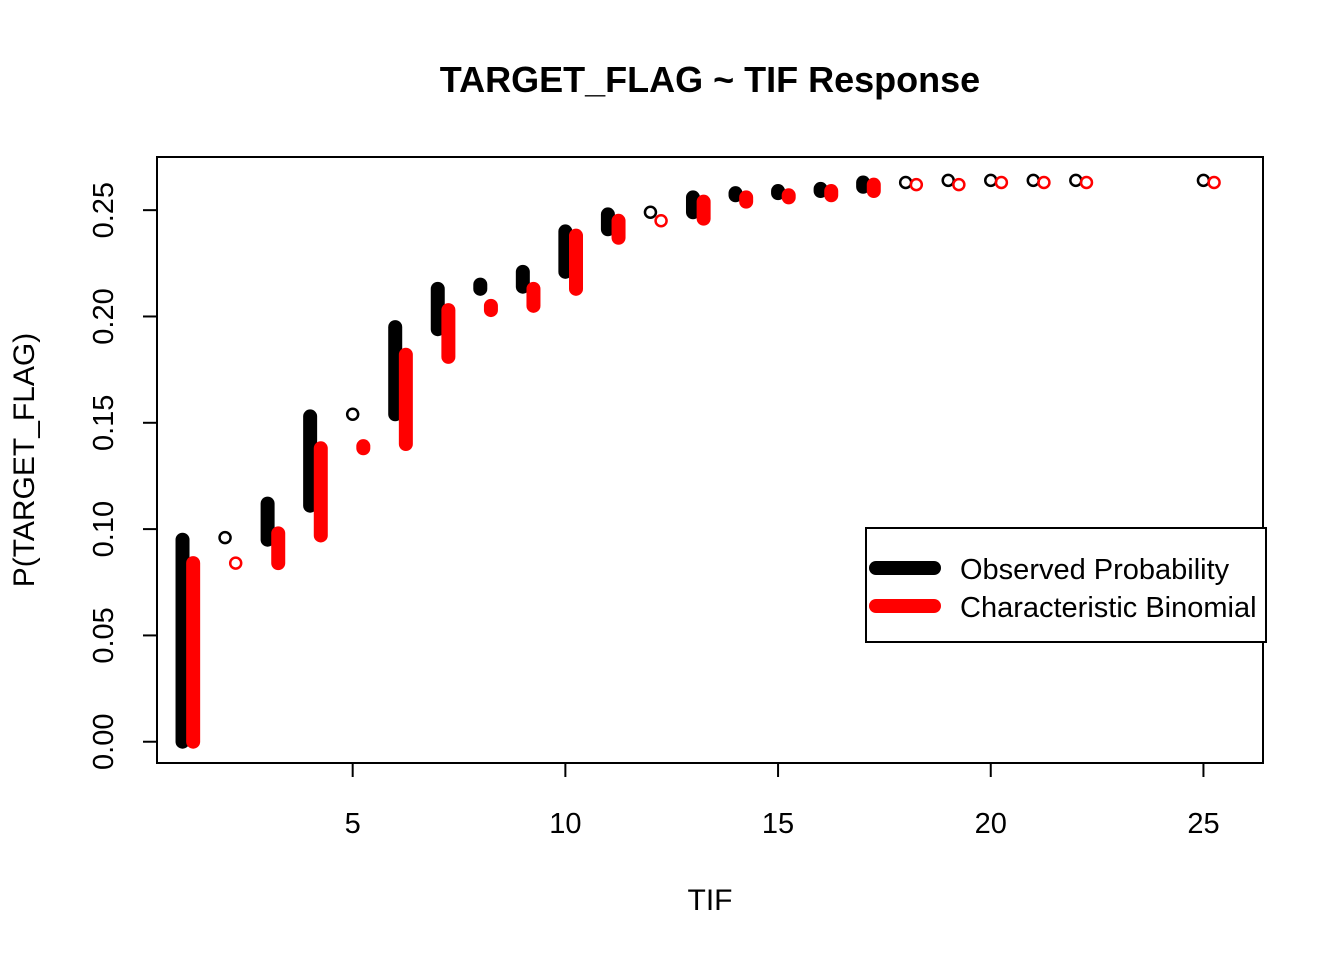 This screenshot has width=1344, height=960. What do you see at coordinates (104, 742) in the screenshot?
I see `y-tick-label: 0.00` at bounding box center [104, 742].